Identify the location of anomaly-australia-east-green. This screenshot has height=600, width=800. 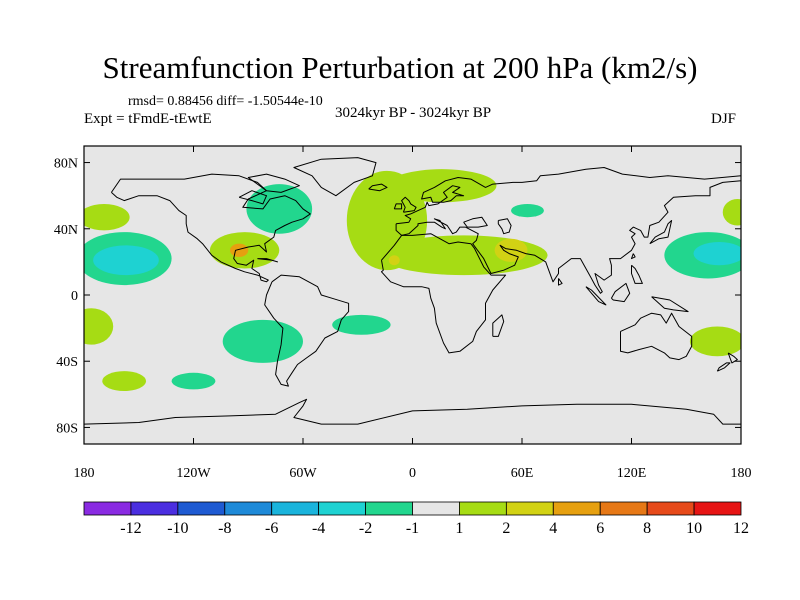
(715, 341).